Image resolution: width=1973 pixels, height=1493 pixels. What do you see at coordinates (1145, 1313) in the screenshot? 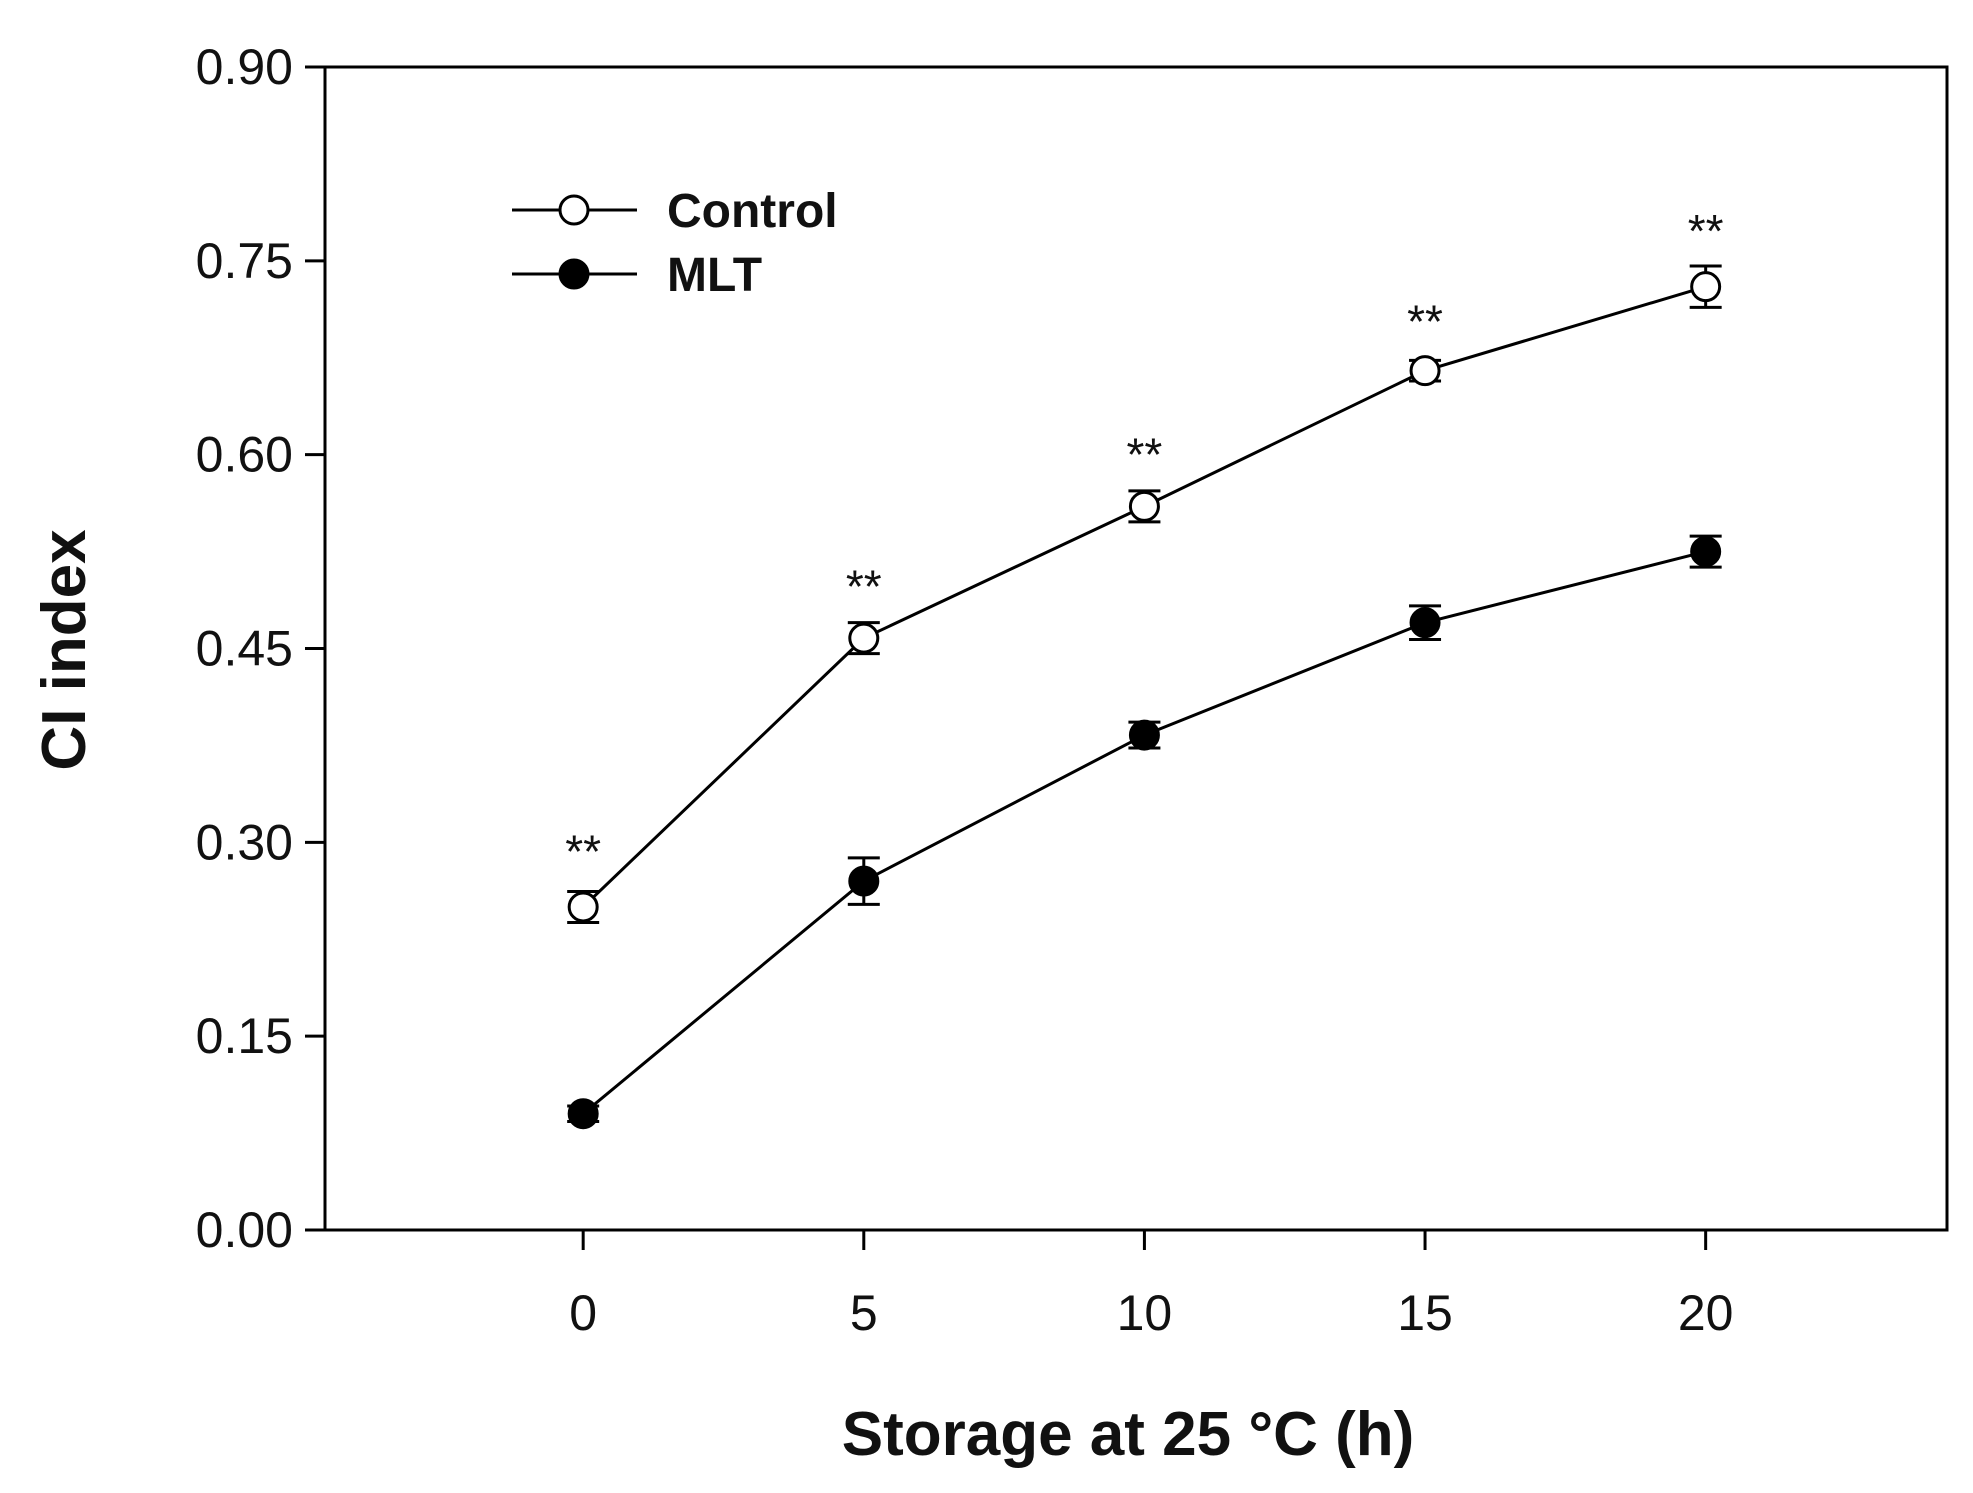
I see `x-tick-label: 10` at bounding box center [1145, 1313].